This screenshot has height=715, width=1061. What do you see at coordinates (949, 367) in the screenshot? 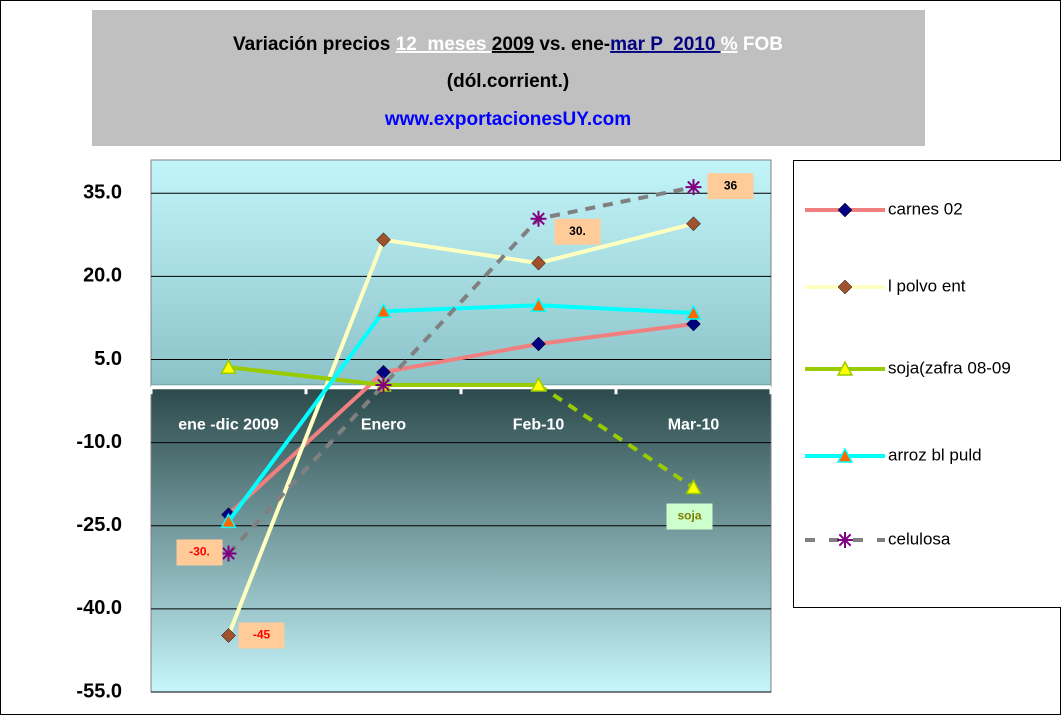
I see `legend-label: soja(zafra 08-09` at bounding box center [949, 367].